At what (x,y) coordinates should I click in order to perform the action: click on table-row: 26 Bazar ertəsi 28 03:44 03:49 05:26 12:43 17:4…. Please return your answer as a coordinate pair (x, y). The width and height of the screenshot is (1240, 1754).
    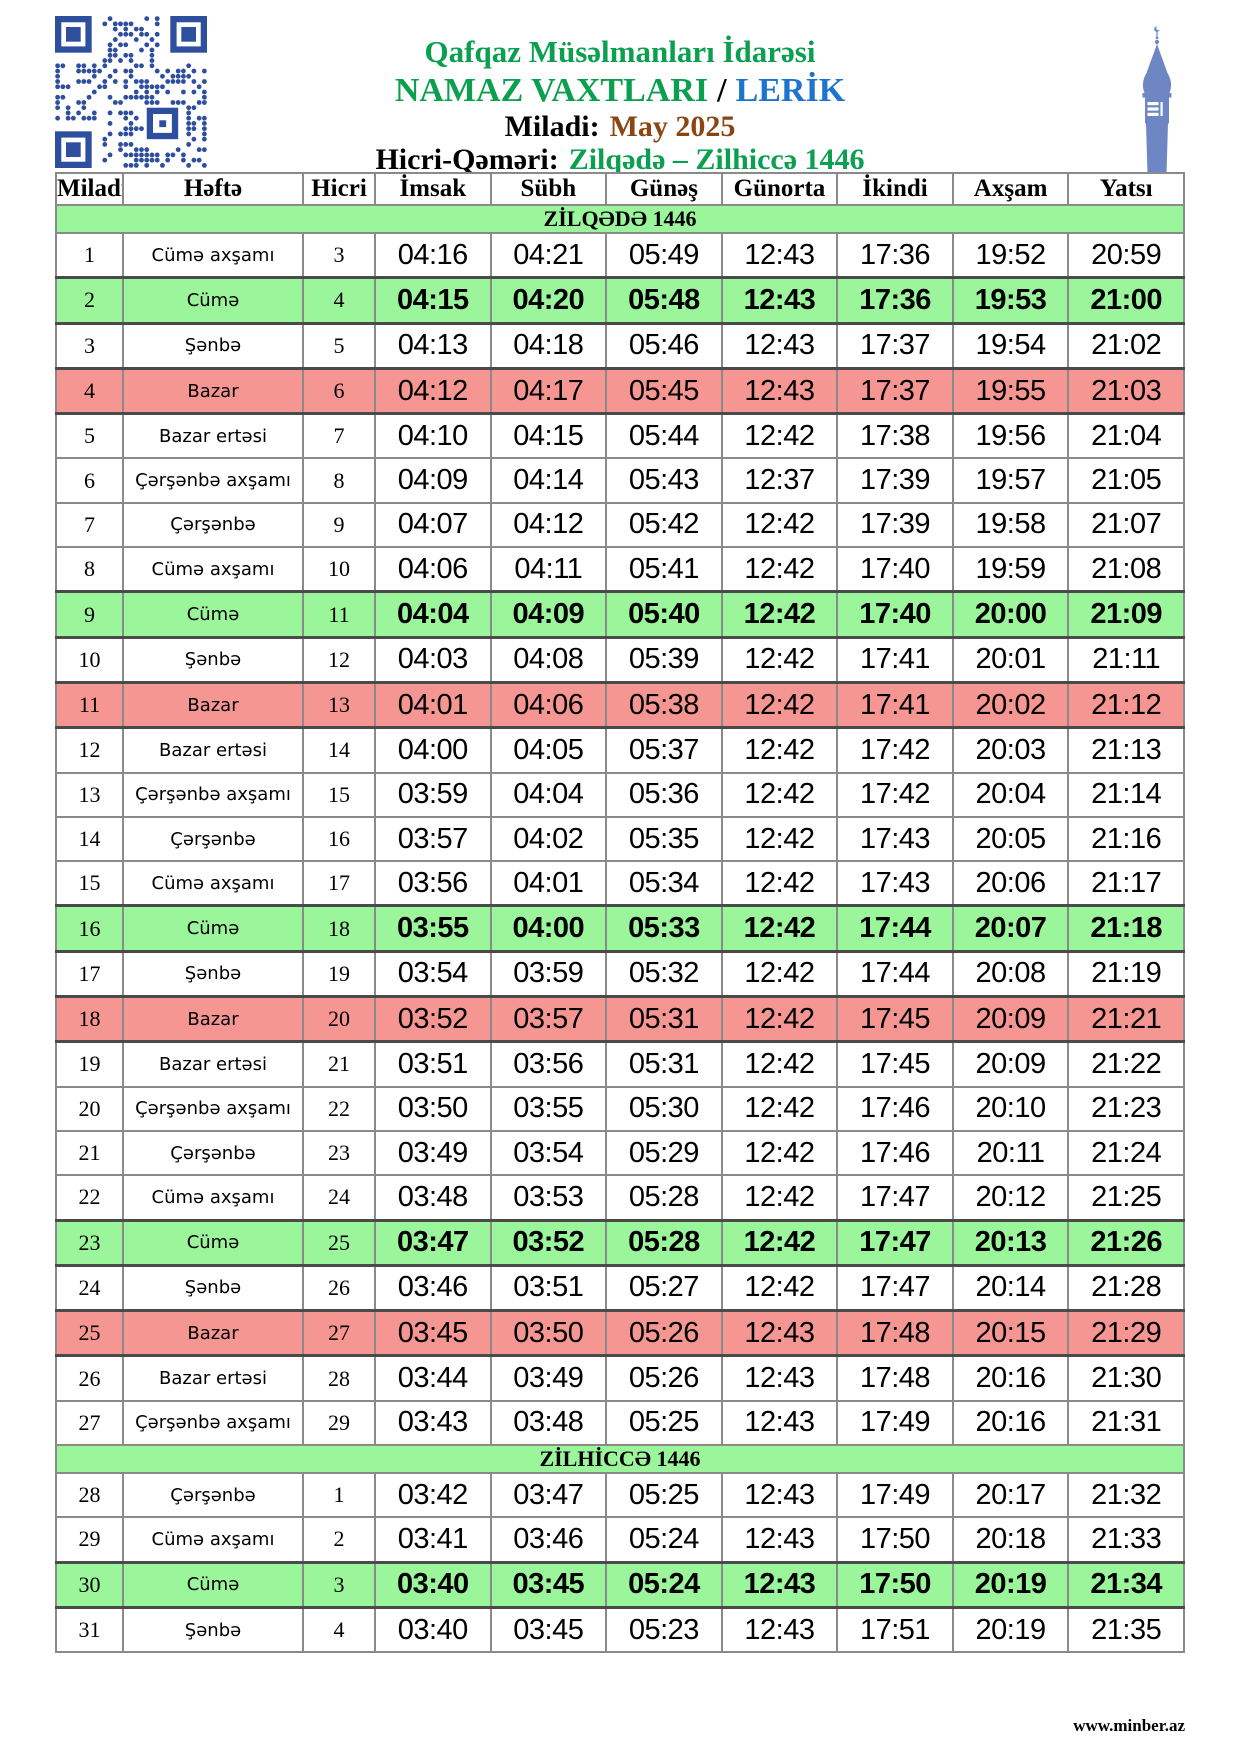
    Looking at the image, I should click on (620, 1378).